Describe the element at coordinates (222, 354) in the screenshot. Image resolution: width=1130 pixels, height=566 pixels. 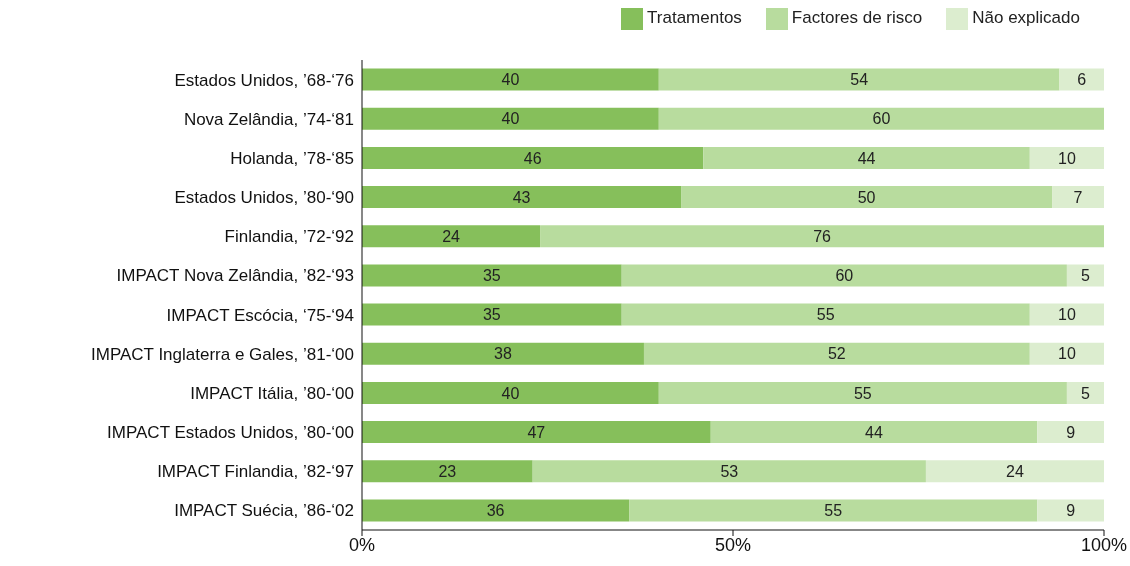
I see `y-tick-label: IMPACT Inglaterra e Gales, ’81-‘00` at that location.